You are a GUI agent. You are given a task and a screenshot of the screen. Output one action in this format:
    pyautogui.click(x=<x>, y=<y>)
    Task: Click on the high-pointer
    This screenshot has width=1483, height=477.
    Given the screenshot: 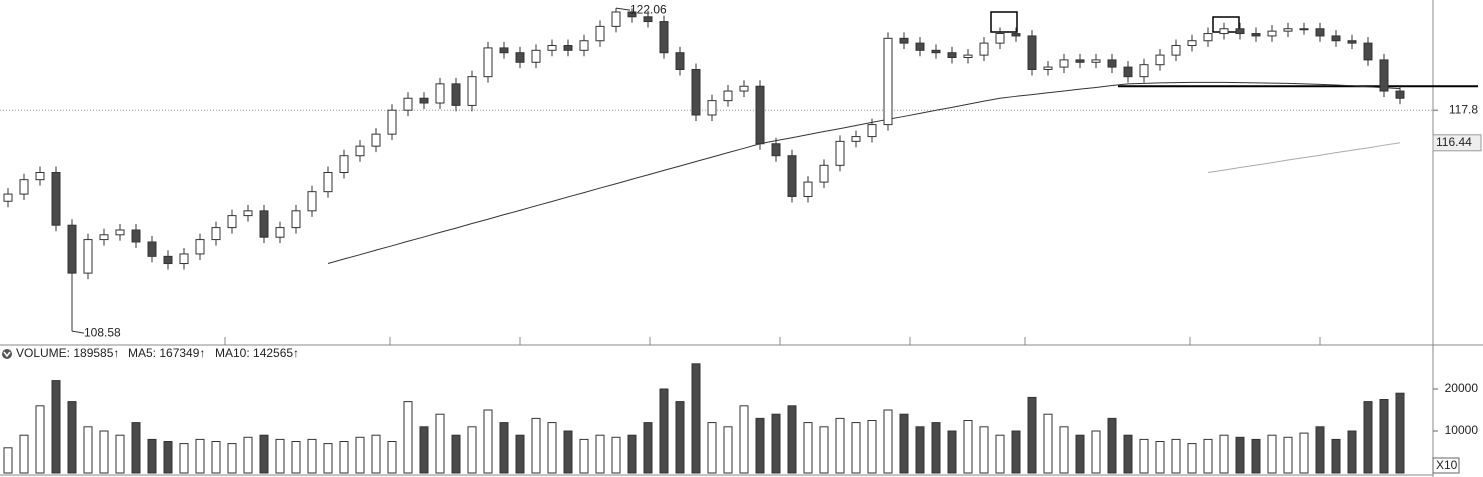 What is the action you would take?
    pyautogui.click(x=623, y=9)
    